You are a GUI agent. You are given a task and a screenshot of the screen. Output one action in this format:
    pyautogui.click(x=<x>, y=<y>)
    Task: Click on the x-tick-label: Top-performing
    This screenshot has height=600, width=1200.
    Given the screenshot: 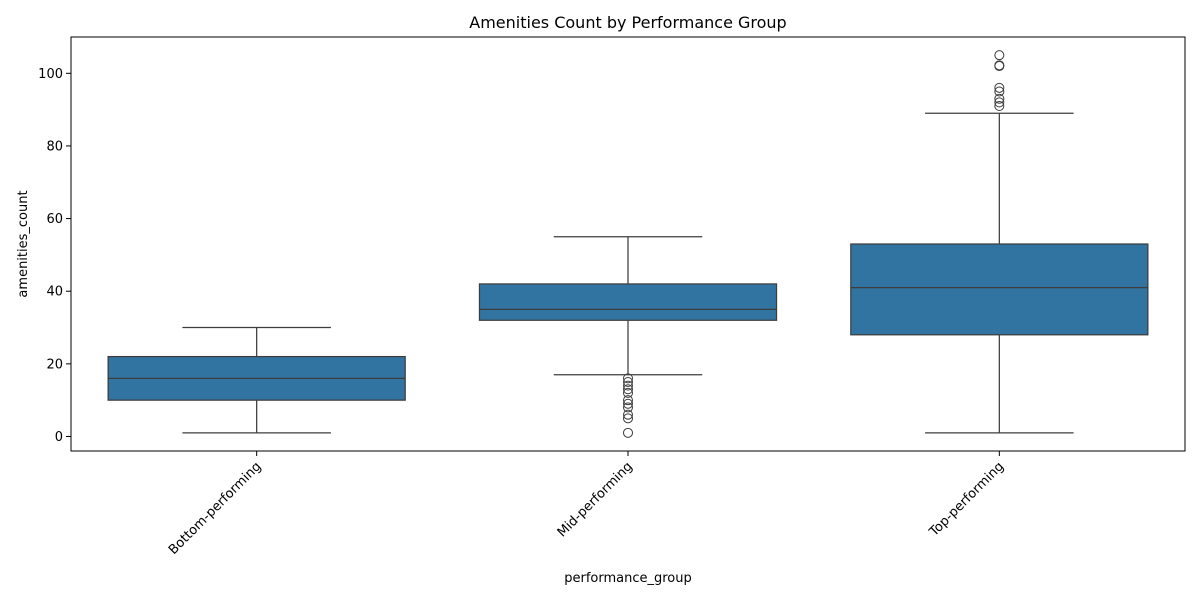 What is the action you would take?
    pyautogui.click(x=966, y=499)
    